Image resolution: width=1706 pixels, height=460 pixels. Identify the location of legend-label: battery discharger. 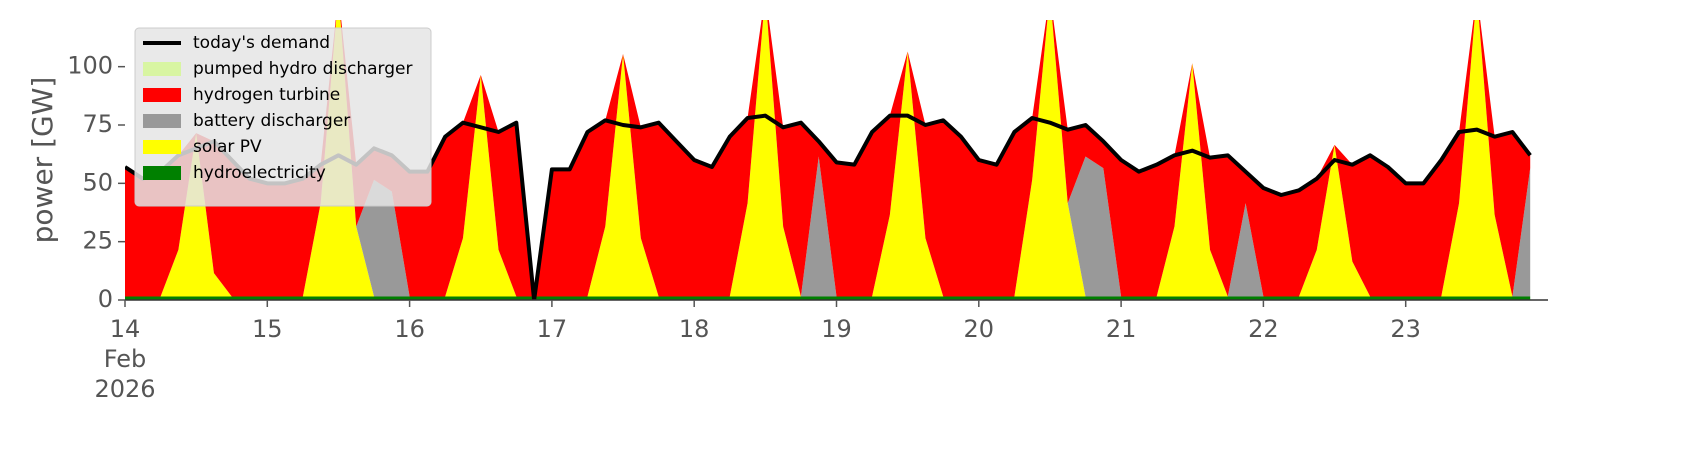
(271, 121).